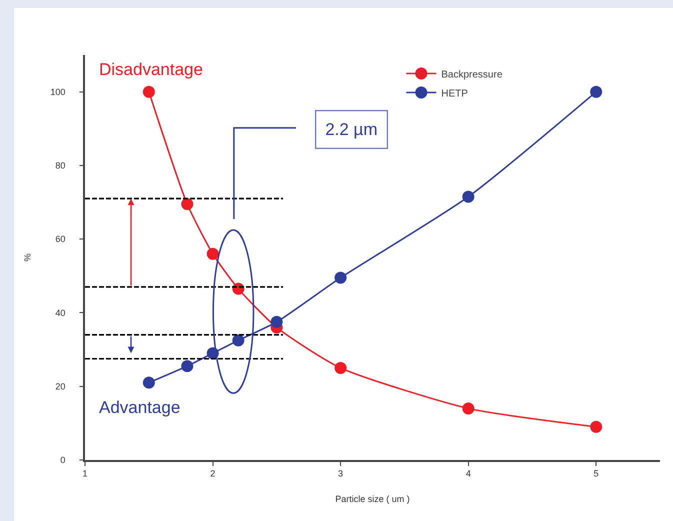 The width and height of the screenshot is (673, 521). What do you see at coordinates (341, 473) in the screenshot?
I see `x-tick-label: 3` at bounding box center [341, 473].